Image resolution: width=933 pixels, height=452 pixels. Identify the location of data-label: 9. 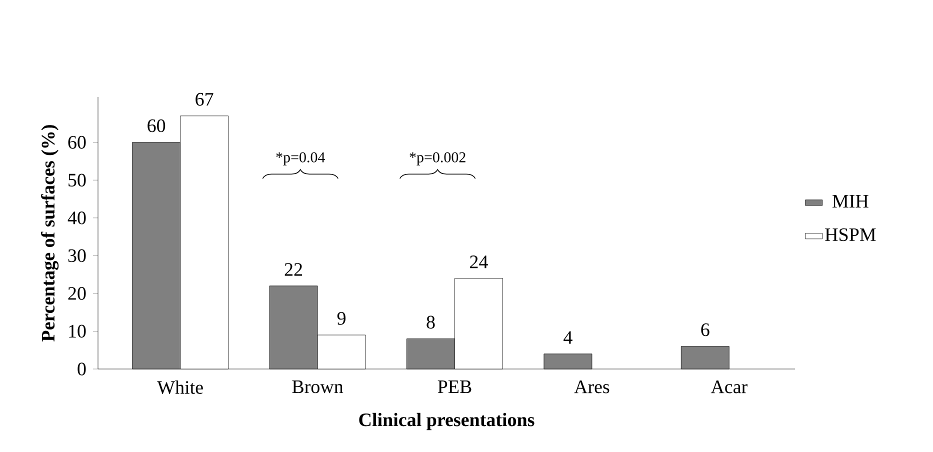
(341, 318).